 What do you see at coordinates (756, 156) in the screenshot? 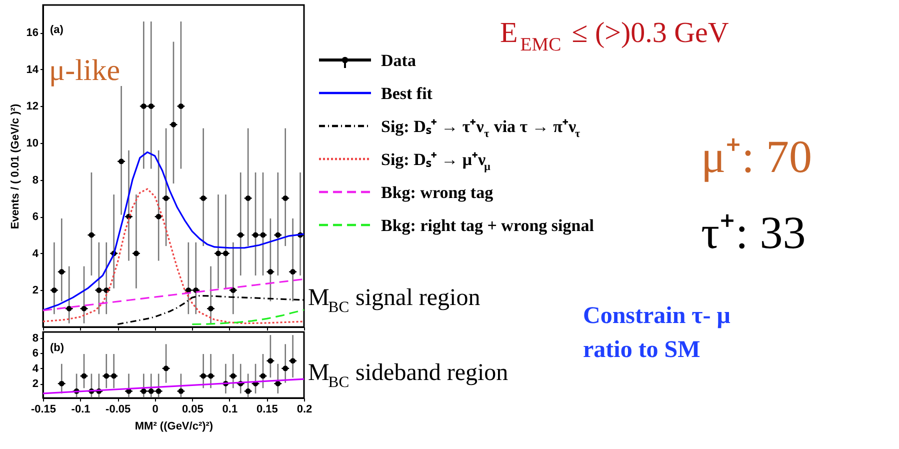
I see `text: μ⁺: 70` at bounding box center [756, 156].